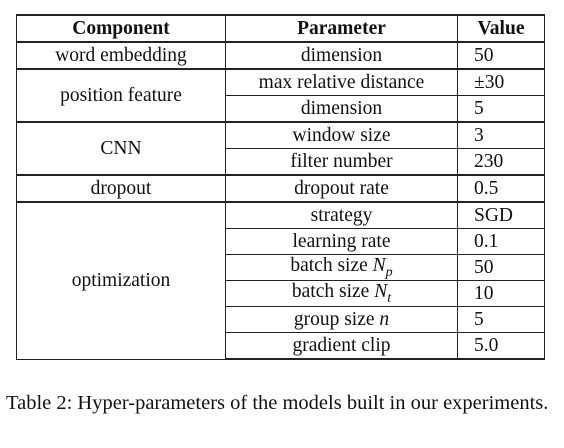 This screenshot has width=564, height=448. I want to click on parameter-cell: dropout rate, so click(341, 188).